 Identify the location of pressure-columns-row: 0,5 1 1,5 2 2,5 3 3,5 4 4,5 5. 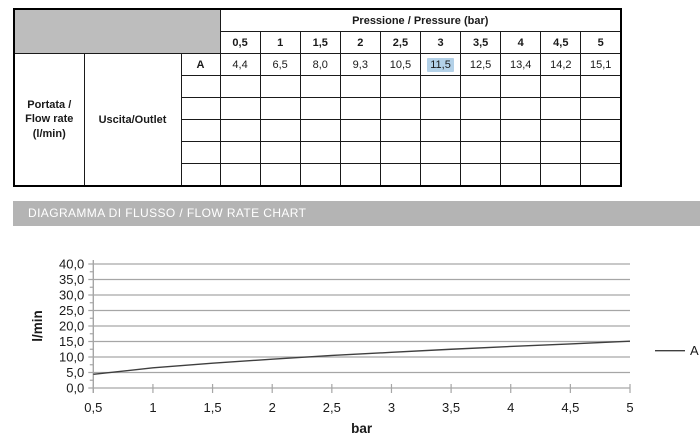
(318, 42).